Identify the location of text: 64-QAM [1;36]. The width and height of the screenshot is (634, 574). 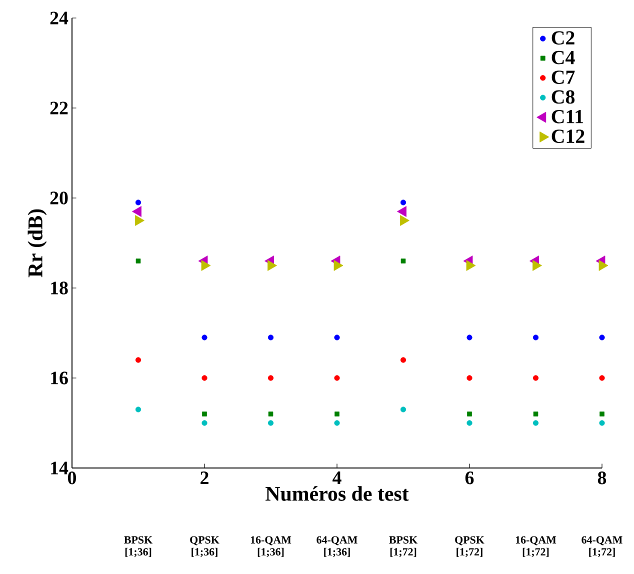
(337, 547).